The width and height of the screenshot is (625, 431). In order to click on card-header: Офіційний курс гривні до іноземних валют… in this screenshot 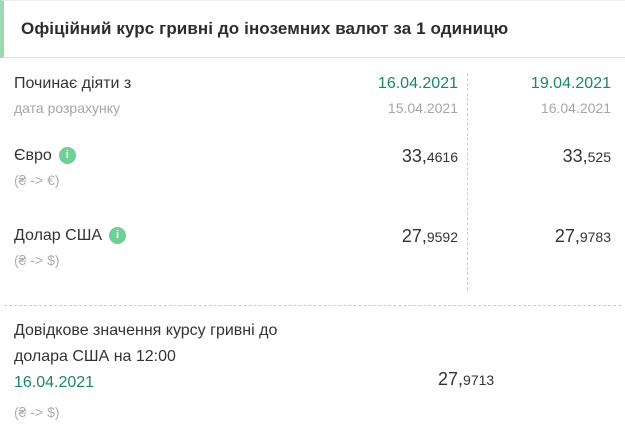, I will do `click(312, 29)`.